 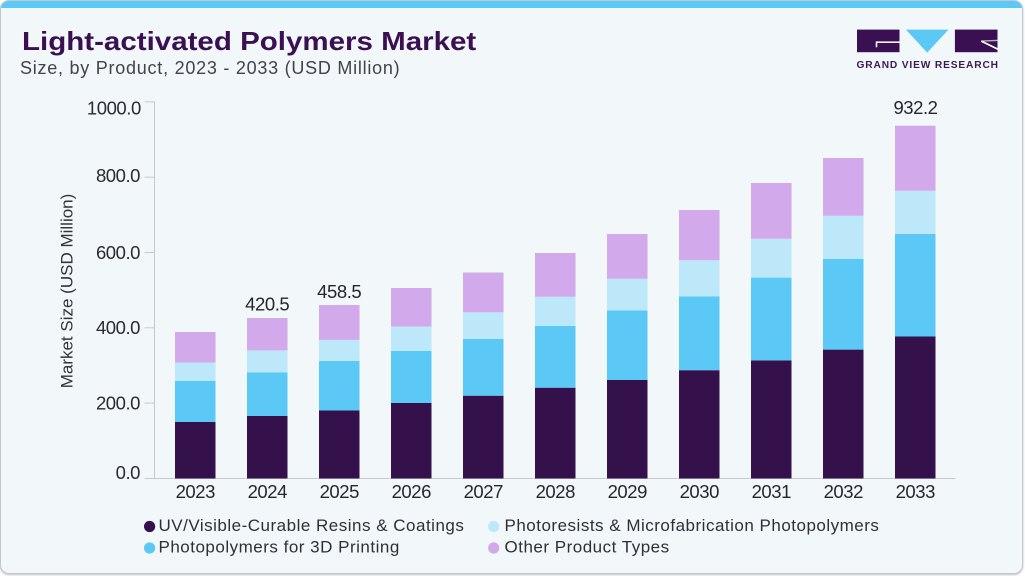 What do you see at coordinates (312, 525) in the screenshot?
I see `svg-text:UV/Visible-Curable Resins & Co: UV/Visible-Curable Resins & Coatings` at bounding box center [312, 525].